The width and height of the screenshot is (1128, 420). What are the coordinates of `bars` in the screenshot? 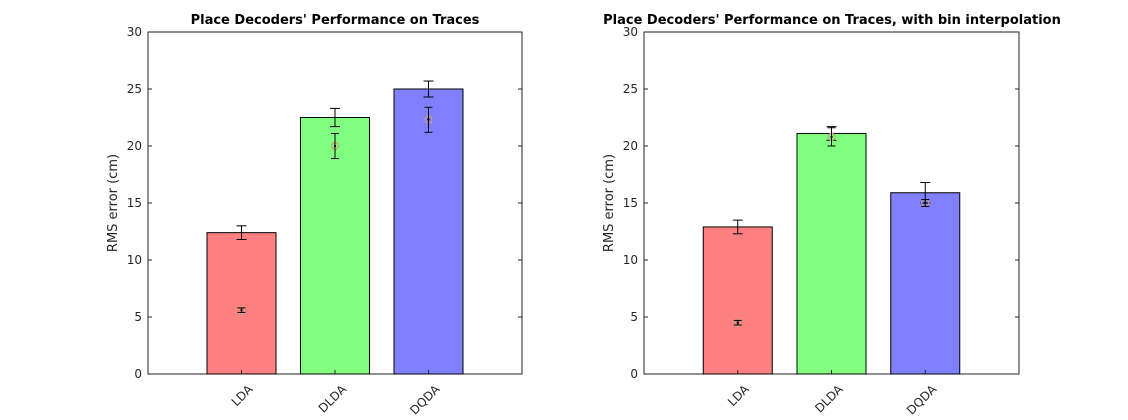 It's located at (831, 250).